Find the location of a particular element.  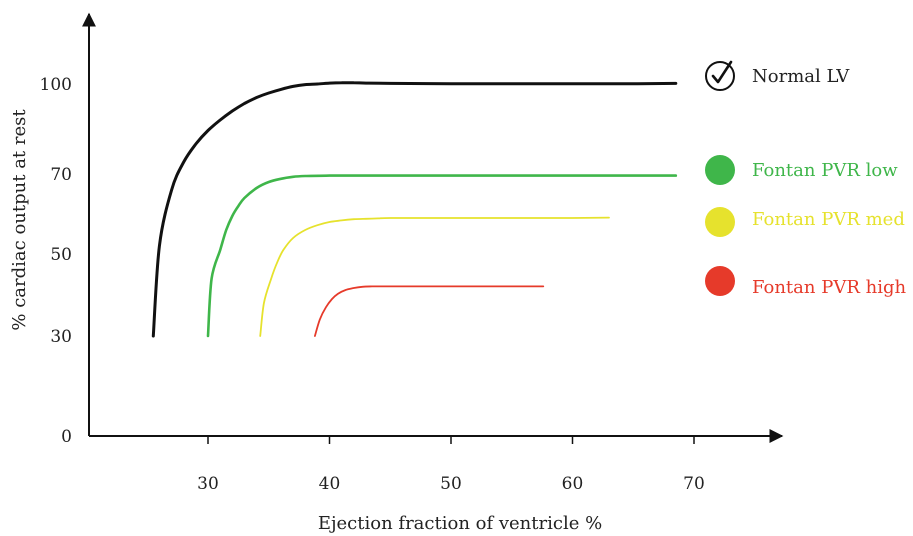

legend-marker-red-circle is located at coordinates (720, 281).